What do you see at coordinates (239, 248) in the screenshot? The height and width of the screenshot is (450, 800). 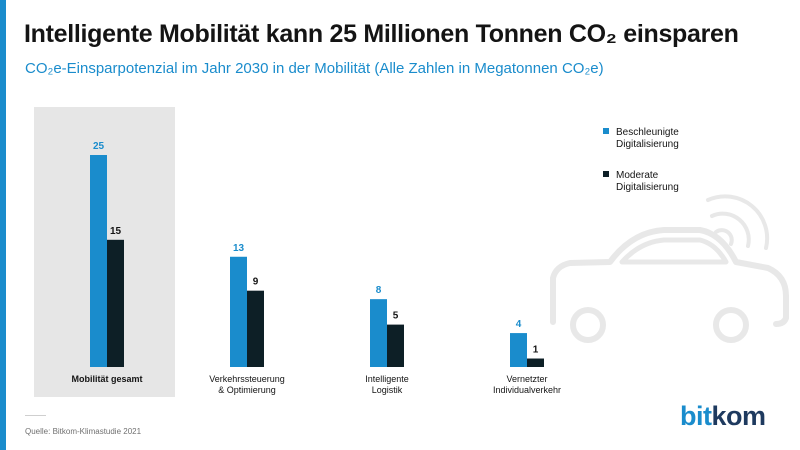 I see `data-label-0-1: 13` at bounding box center [239, 248].